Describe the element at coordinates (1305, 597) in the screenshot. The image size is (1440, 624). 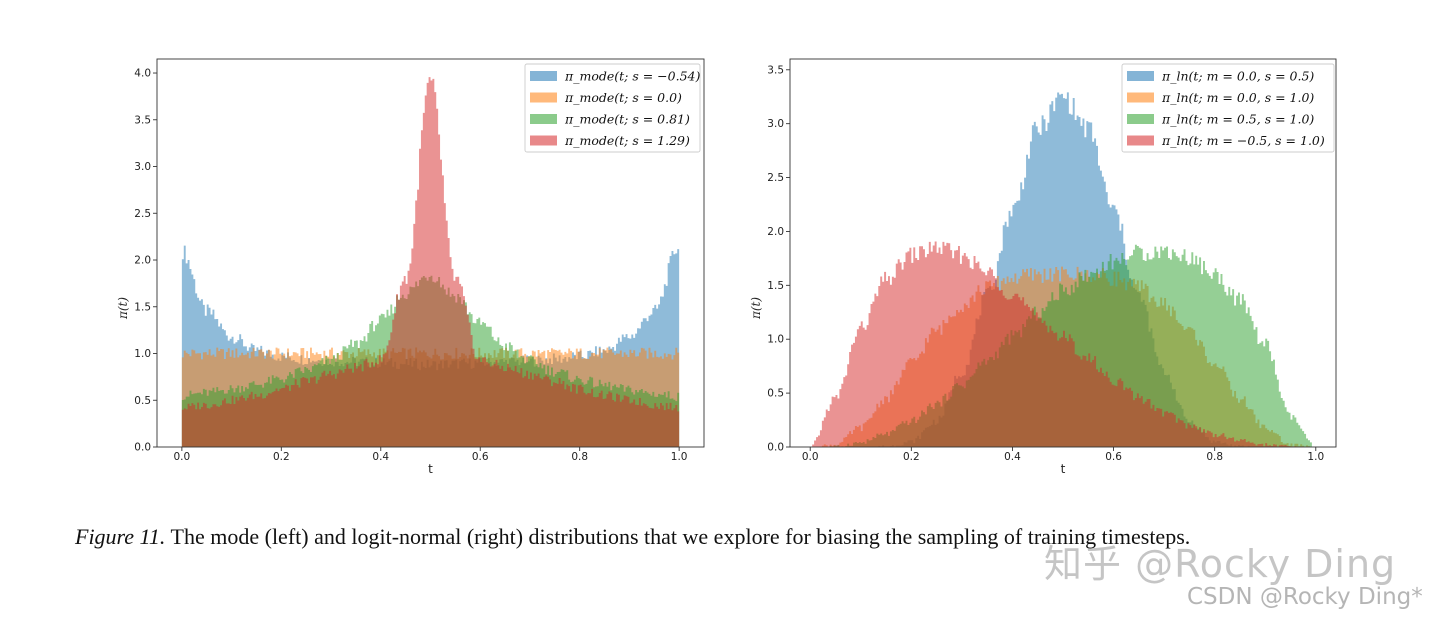
I see `csdn-watermark: CSDN @Rocky Ding*` at that location.